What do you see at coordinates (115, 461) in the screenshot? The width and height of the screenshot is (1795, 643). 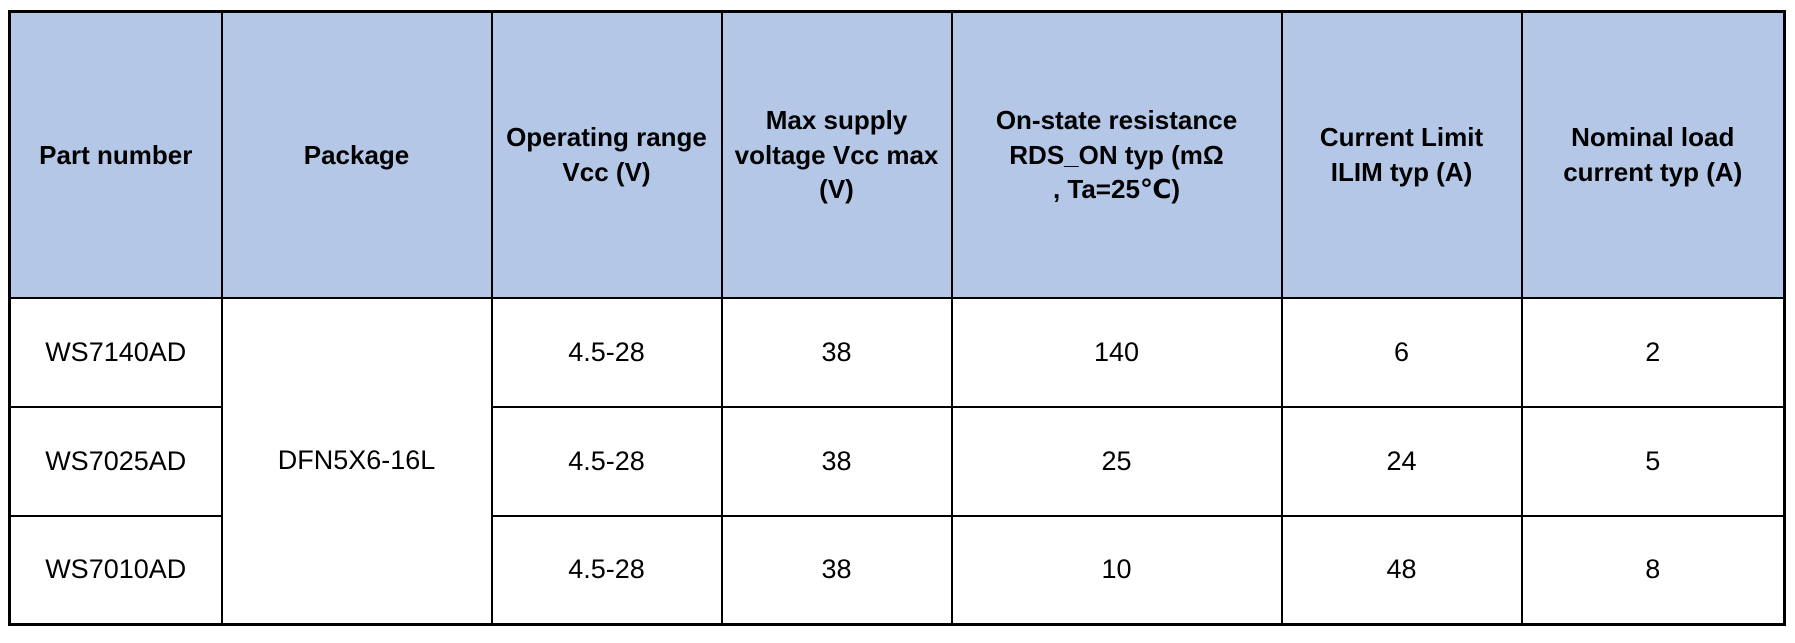 I see `cell-part-number: WS7025AD` at bounding box center [115, 461].